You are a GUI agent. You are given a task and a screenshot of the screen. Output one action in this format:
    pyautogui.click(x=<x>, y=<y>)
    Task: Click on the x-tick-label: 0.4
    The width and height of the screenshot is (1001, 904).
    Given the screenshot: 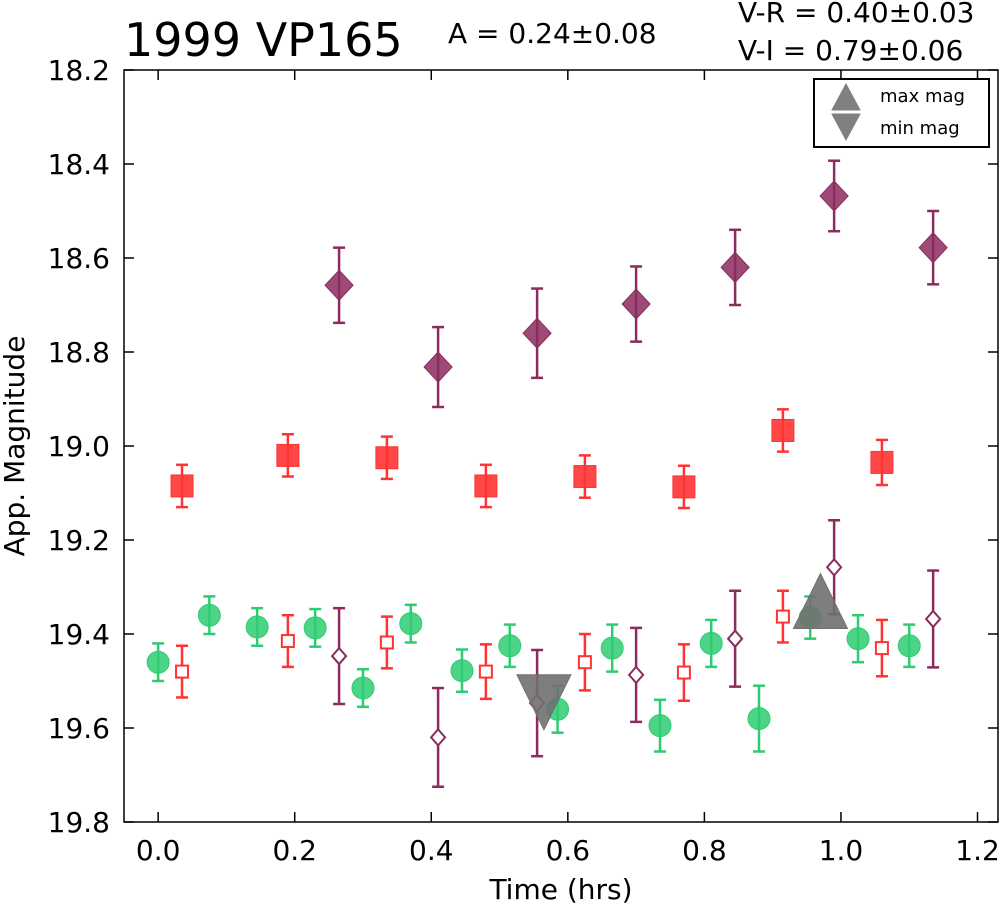 What is the action you would take?
    pyautogui.click(x=431, y=850)
    